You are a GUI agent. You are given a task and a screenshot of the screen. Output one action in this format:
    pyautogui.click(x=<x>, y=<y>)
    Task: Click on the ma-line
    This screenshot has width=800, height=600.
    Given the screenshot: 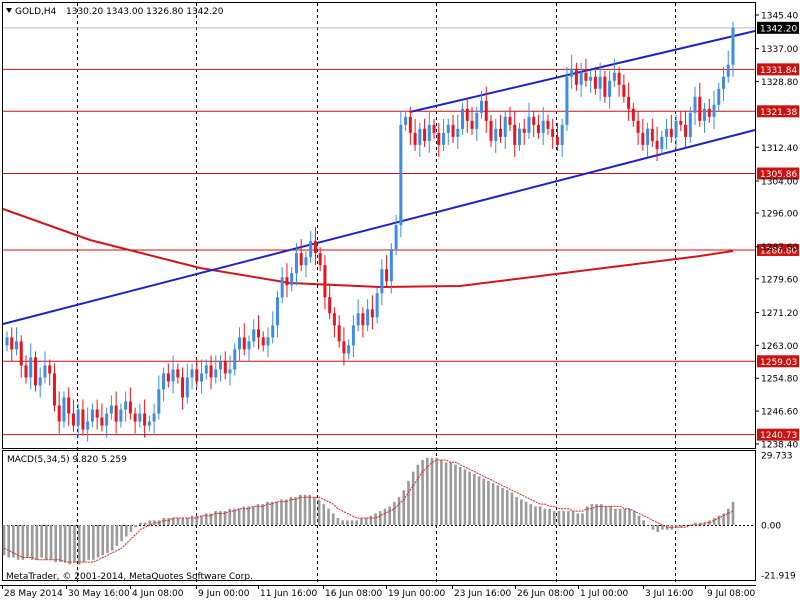 What is the action you would take?
    pyautogui.click(x=368, y=248)
    